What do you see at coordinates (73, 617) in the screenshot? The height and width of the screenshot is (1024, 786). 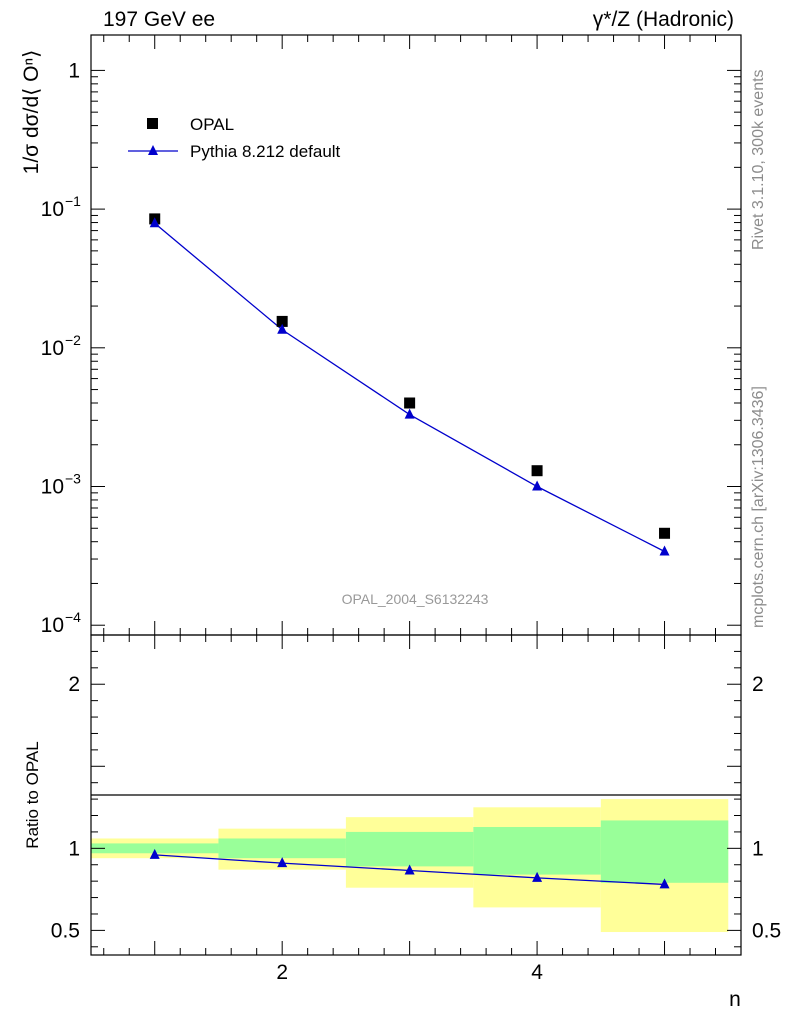 I see `main-y-tick-exponent: −4` at bounding box center [73, 617].